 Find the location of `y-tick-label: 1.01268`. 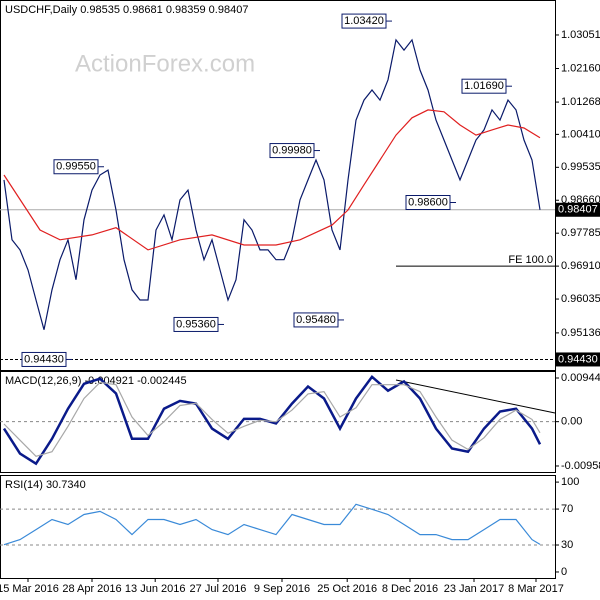

y-tick-label: 1.01268 is located at coordinates (580, 102).